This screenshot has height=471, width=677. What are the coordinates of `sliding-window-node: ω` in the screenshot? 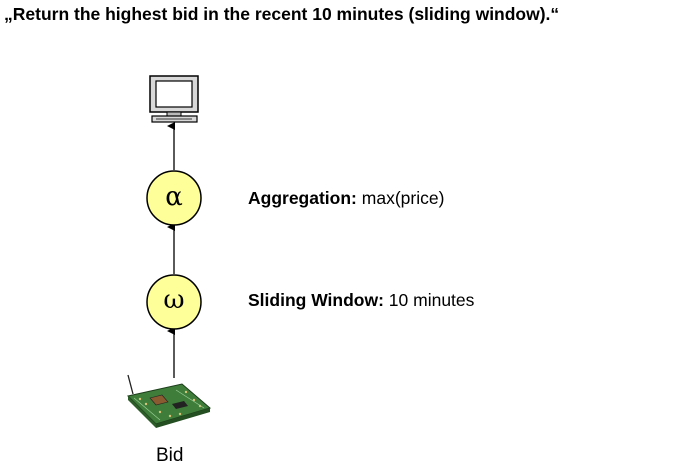 It's located at (174, 302).